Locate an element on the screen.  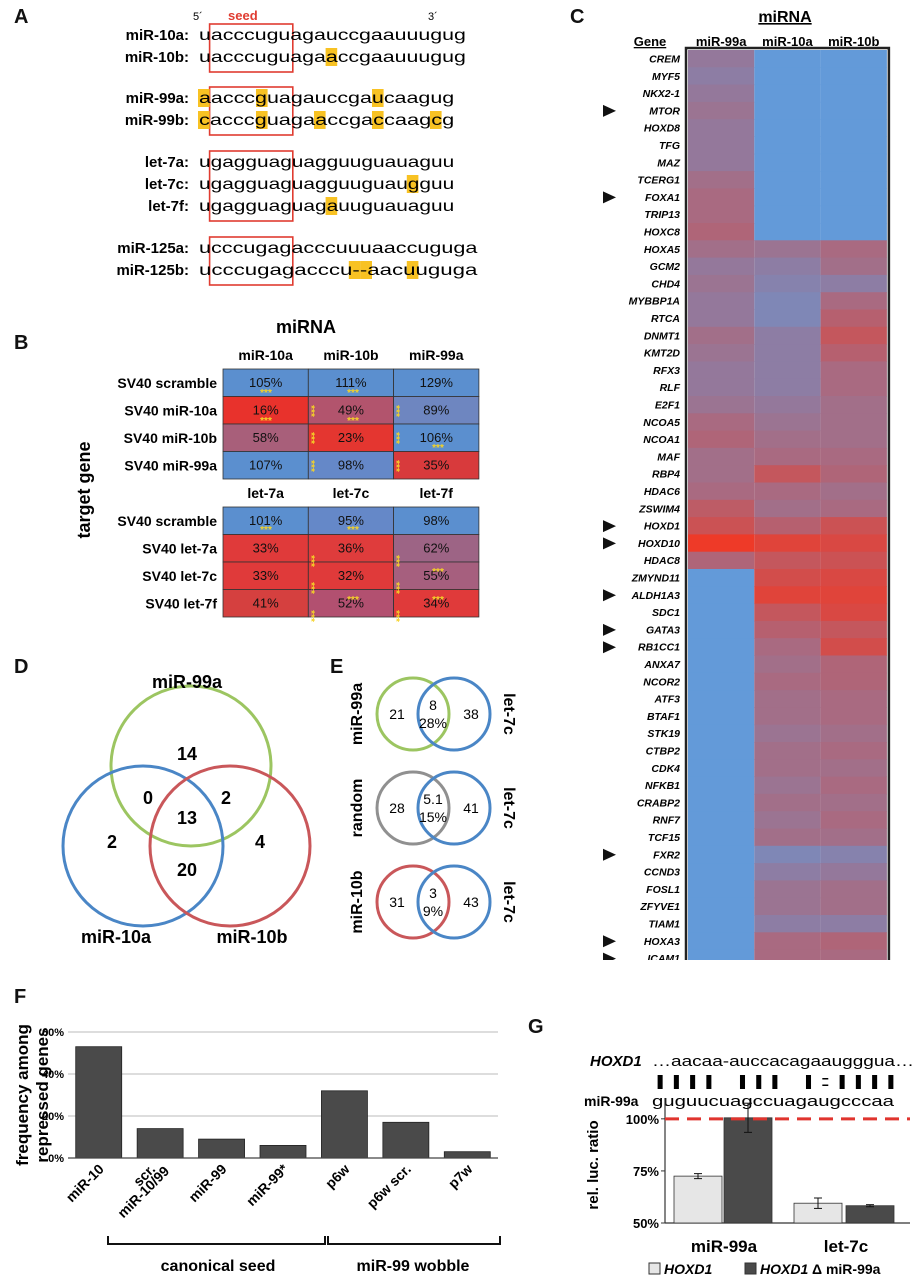
panel-letter-g: G is located at coordinates (536, 1027).